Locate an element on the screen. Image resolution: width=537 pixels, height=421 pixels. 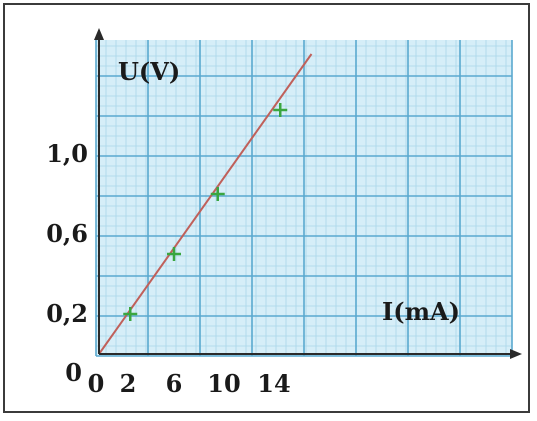
y-tick-label: 0 is located at coordinates (73, 372).